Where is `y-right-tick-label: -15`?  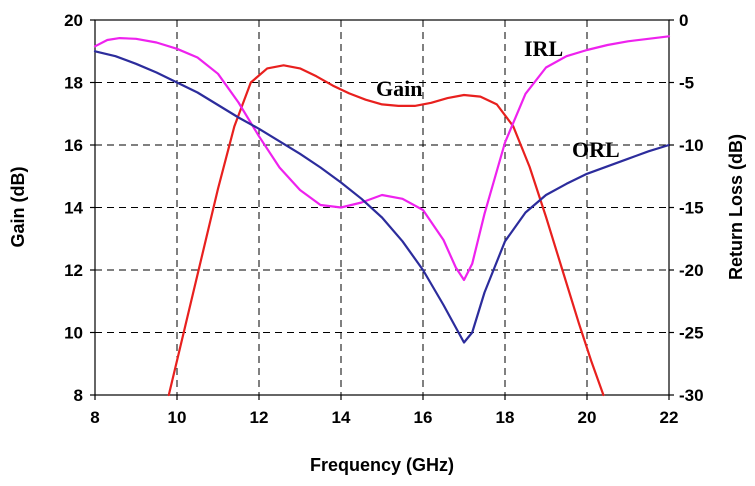 y-right-tick-label: -15 is located at coordinates (691, 208).